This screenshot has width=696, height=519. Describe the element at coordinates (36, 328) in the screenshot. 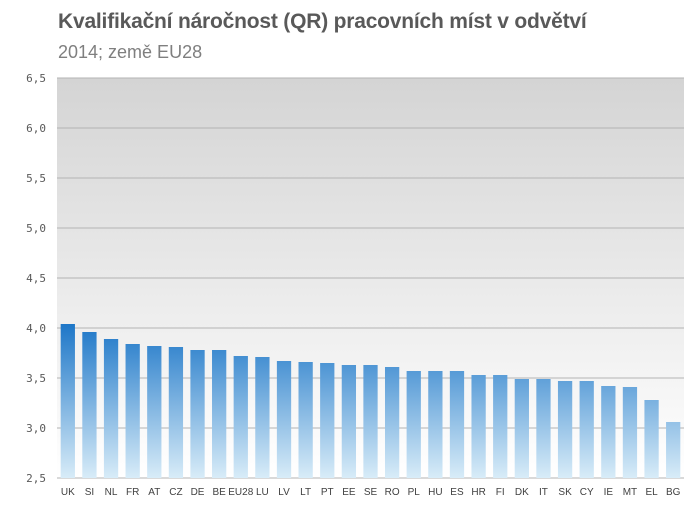

I see `y-tick-label: 4,0` at that location.